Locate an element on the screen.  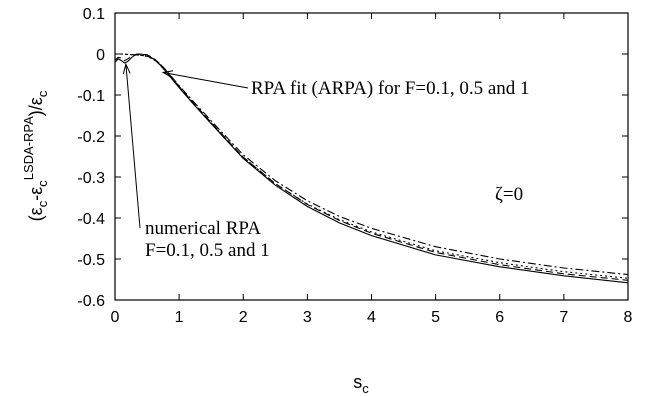
x-tick-label: 8 is located at coordinates (628, 317).